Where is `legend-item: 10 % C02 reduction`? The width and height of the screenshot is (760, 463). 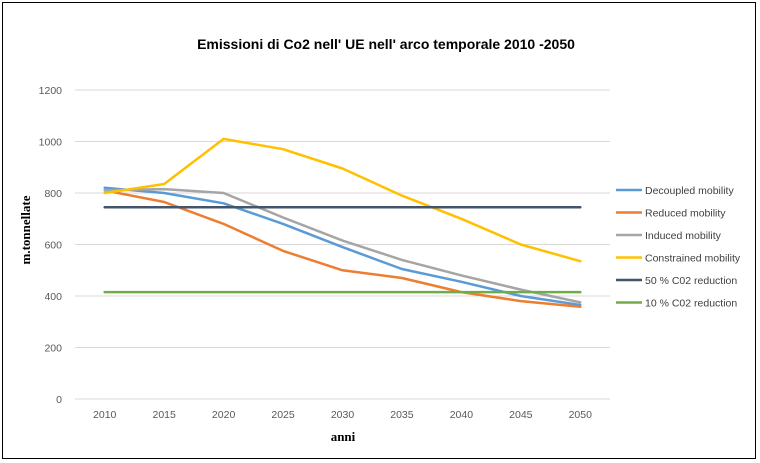
legend-item: 10 % C02 reduction is located at coordinates (676, 304).